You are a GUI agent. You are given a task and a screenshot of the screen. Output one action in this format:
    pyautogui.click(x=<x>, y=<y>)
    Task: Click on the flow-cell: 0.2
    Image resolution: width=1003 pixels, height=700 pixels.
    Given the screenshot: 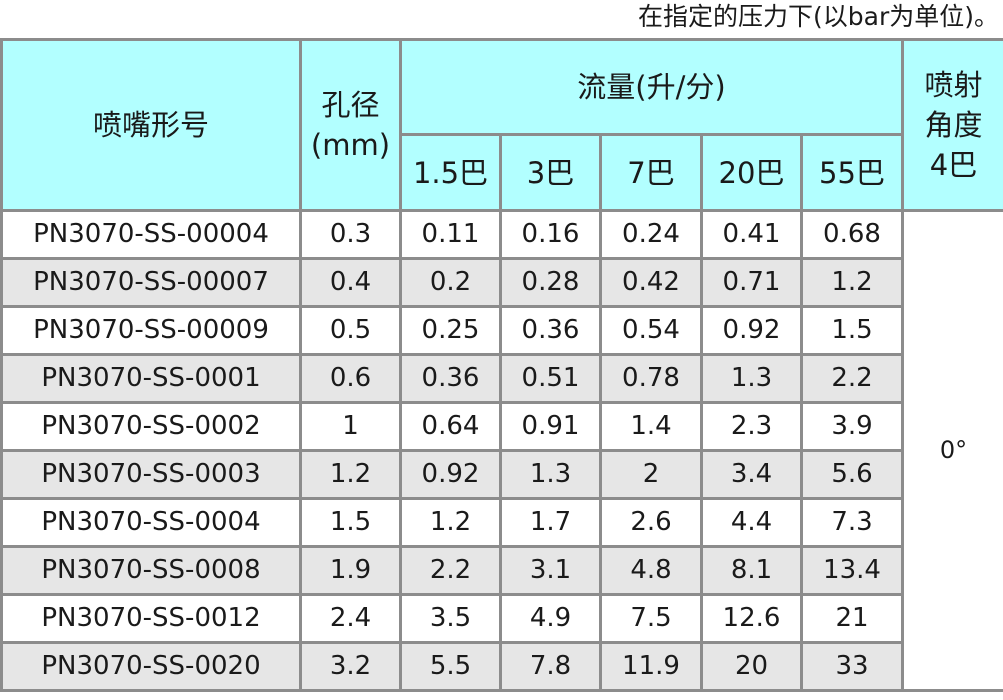 What is the action you would take?
    pyautogui.click(x=450, y=282)
    